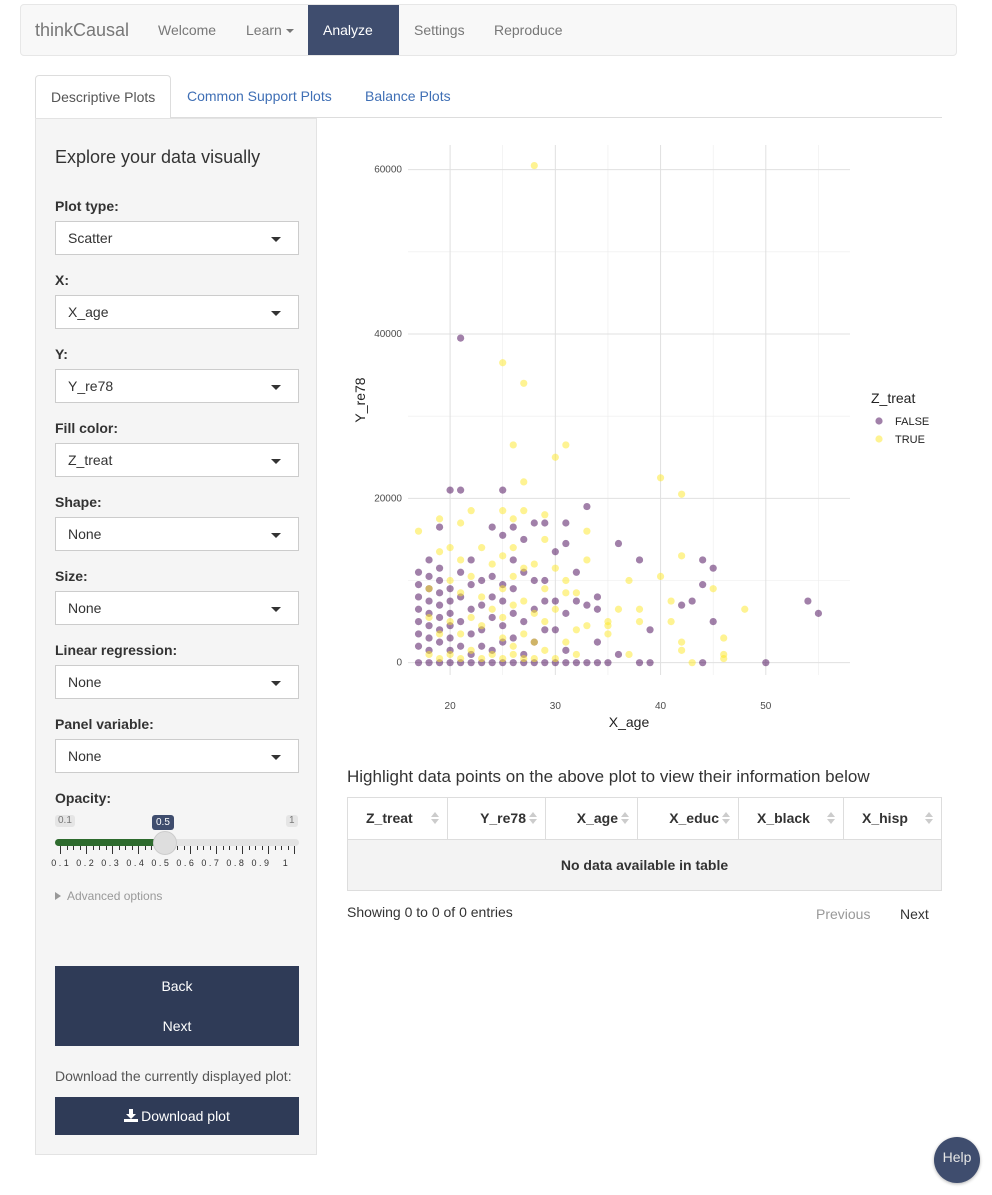 This screenshot has height=1195, width=992. What do you see at coordinates (235, 863) in the screenshot?
I see `slider-tick-label: 0 . 8` at bounding box center [235, 863].